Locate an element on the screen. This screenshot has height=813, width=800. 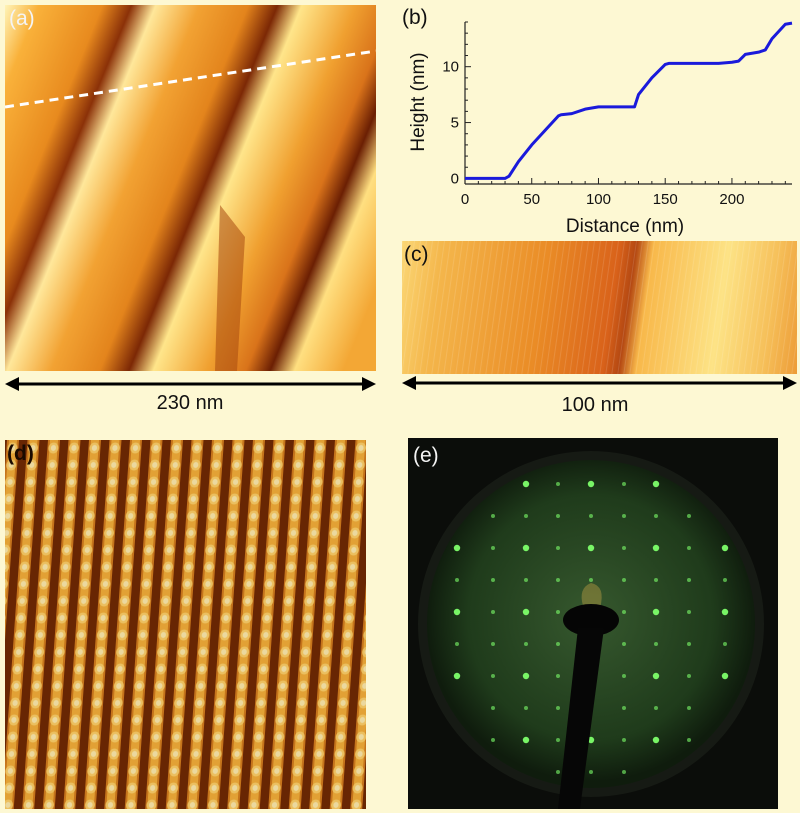
panel-label-c: (c) is located at coordinates (416, 254).